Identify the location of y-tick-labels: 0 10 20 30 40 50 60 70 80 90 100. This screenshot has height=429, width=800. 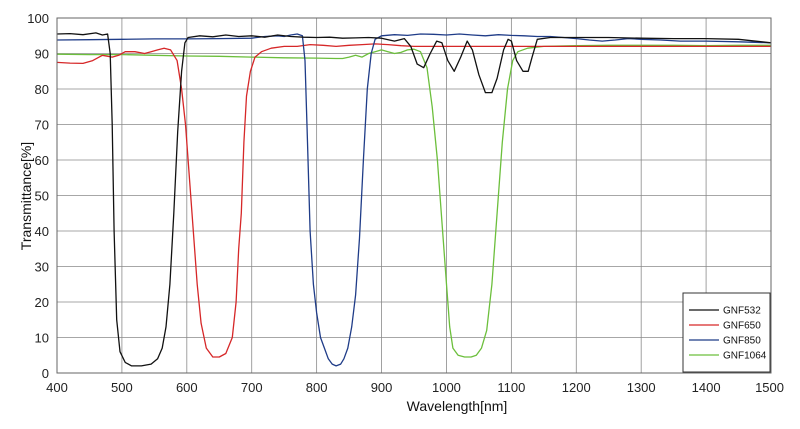
(38, 196).